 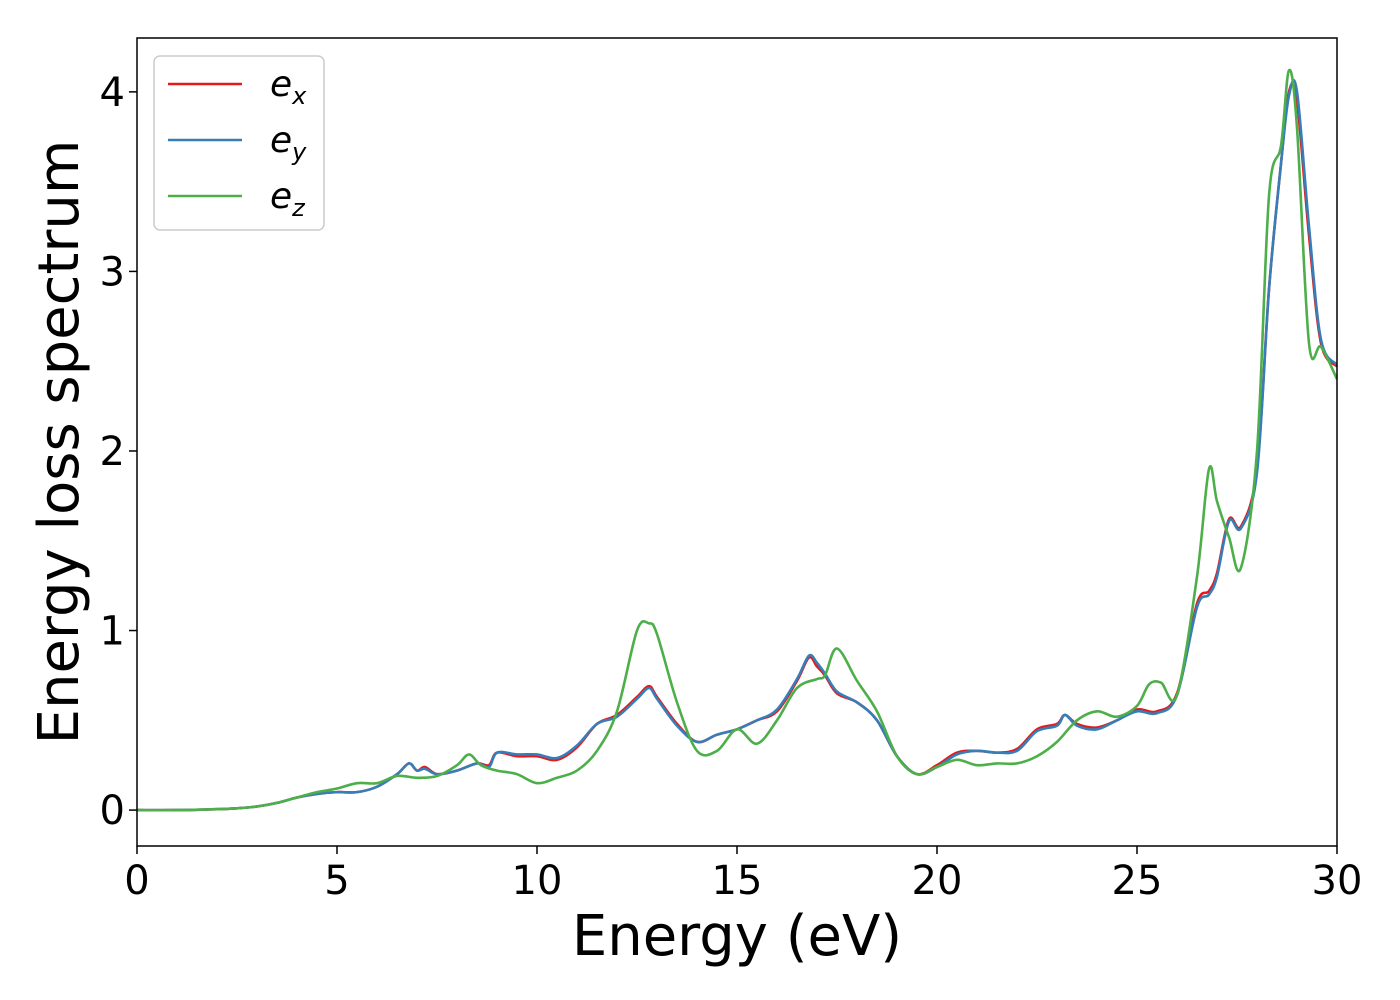 What do you see at coordinates (288, 87) in the screenshot?
I see `legend-label-ex: ex` at bounding box center [288, 87].